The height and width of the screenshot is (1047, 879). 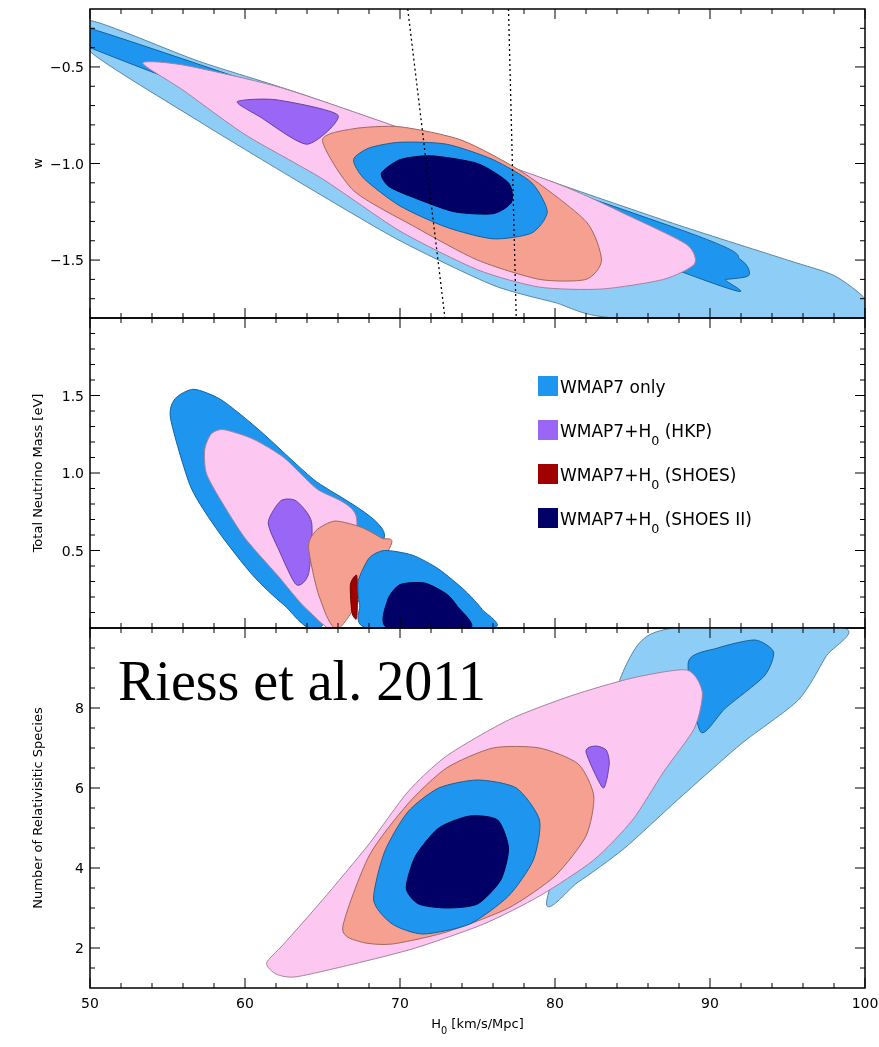 I want to click on y-axis-title: w, so click(x=37, y=163).